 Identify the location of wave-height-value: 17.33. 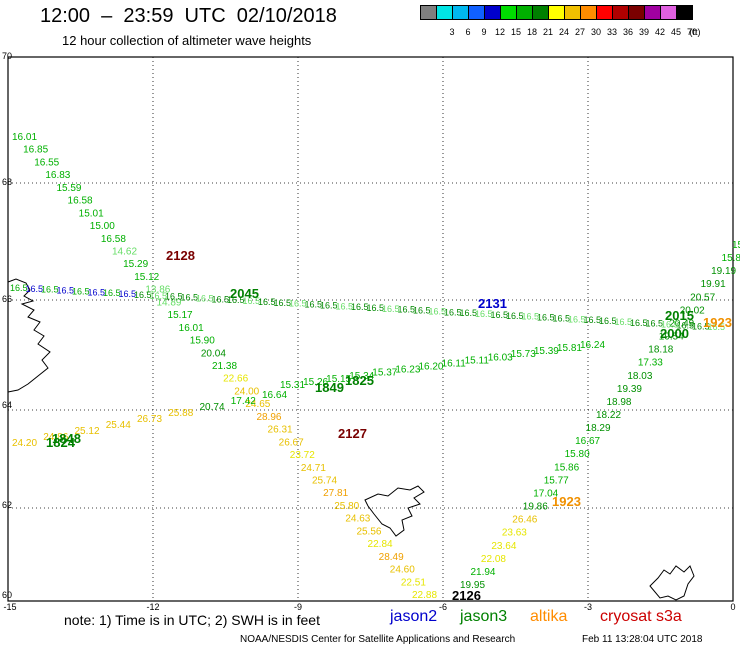
(650, 363).